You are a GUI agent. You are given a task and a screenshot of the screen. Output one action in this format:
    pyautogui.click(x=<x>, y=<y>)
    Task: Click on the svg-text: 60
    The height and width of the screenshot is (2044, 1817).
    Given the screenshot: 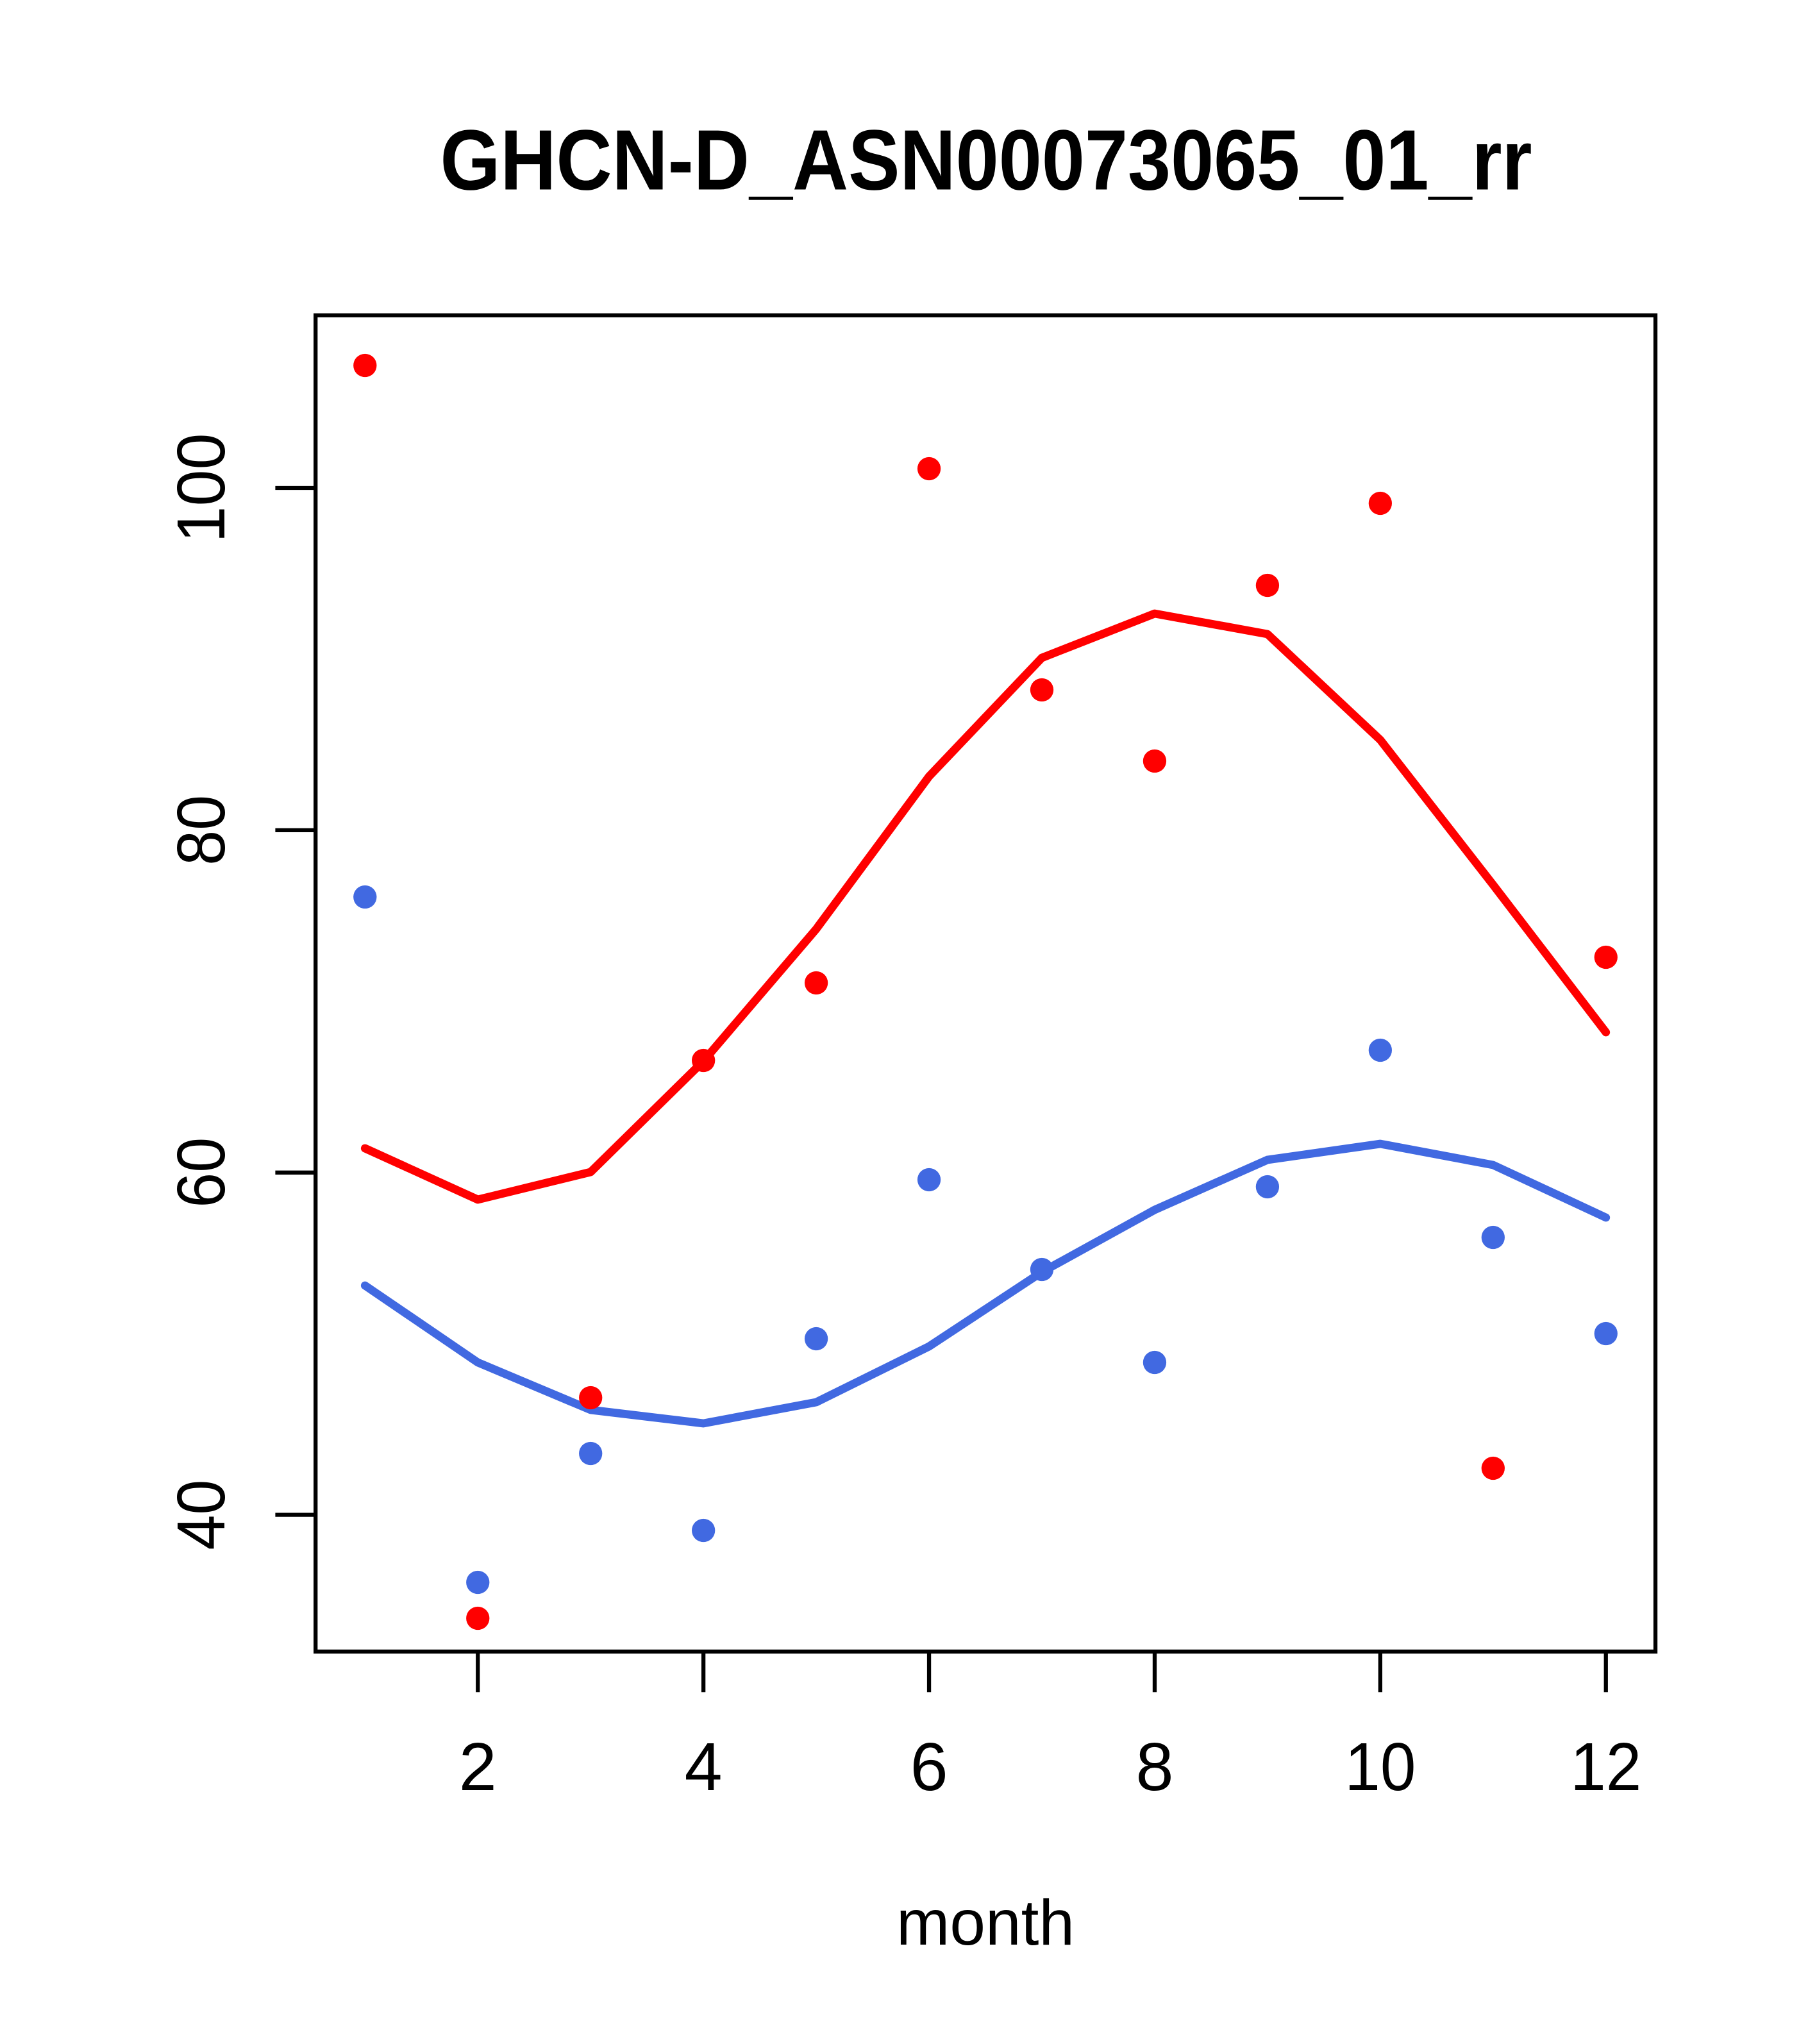 What is the action you would take?
    pyautogui.click(x=201, y=1172)
    